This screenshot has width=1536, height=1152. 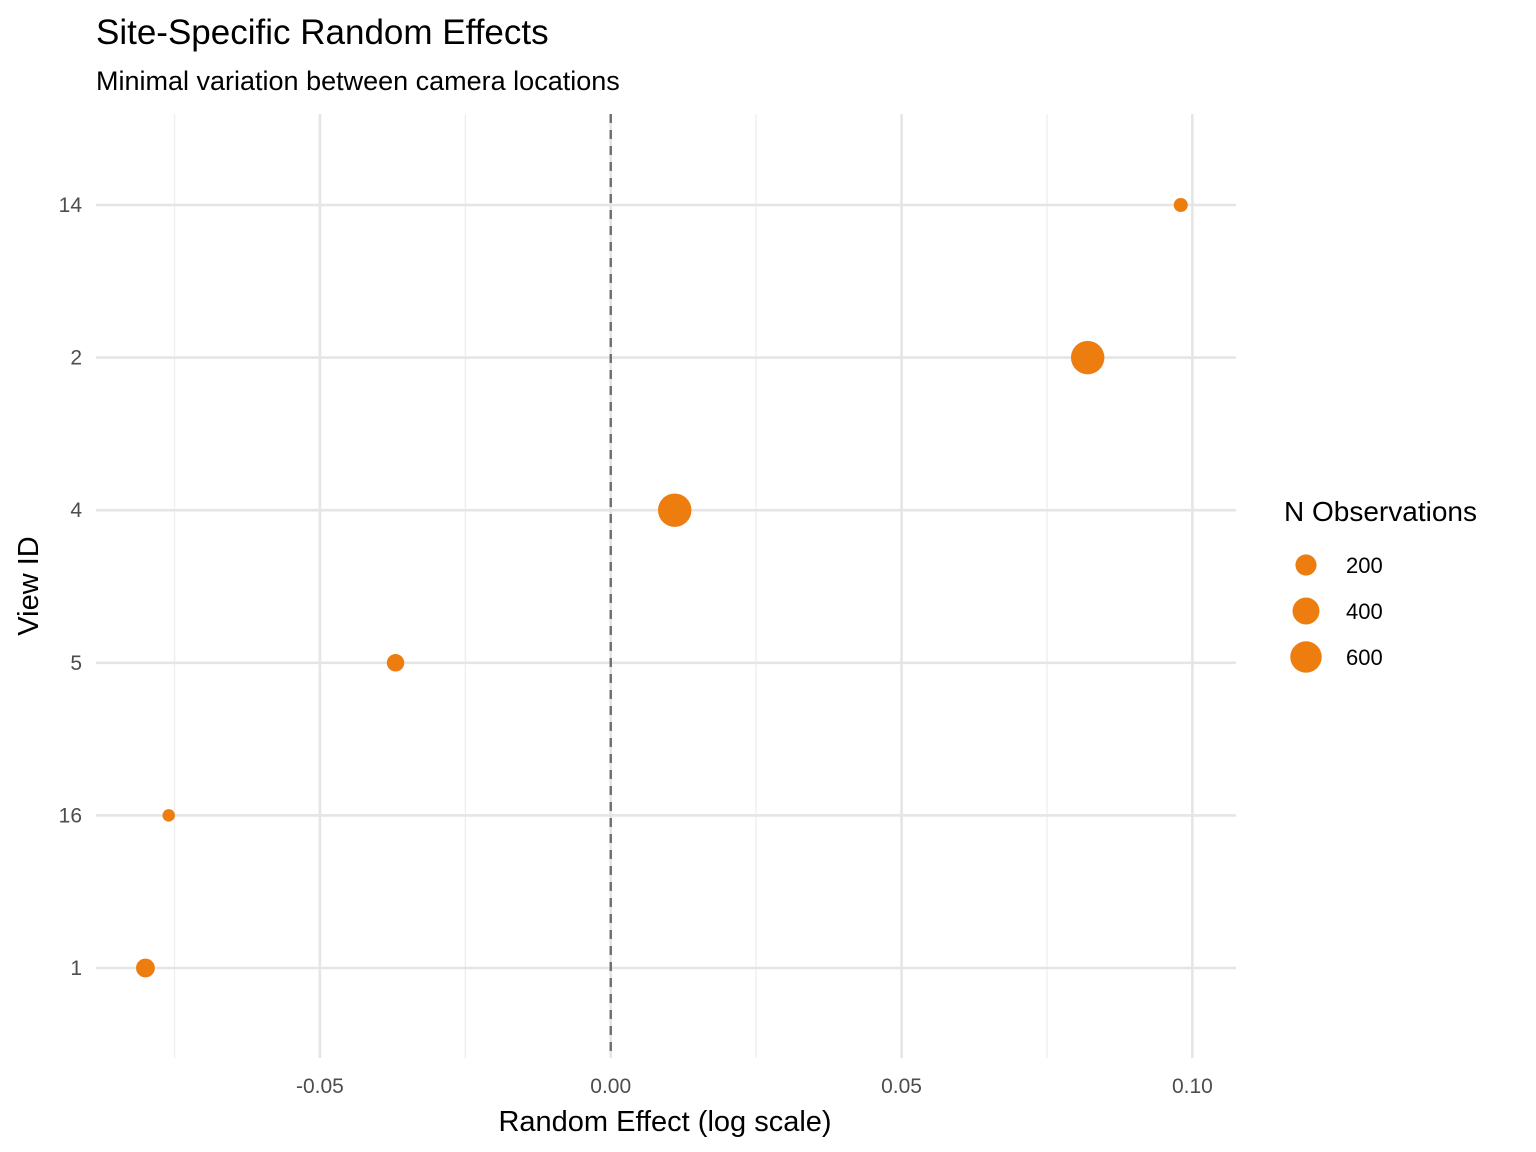 I want to click on y-axis-title: View ID, so click(x=29, y=585).